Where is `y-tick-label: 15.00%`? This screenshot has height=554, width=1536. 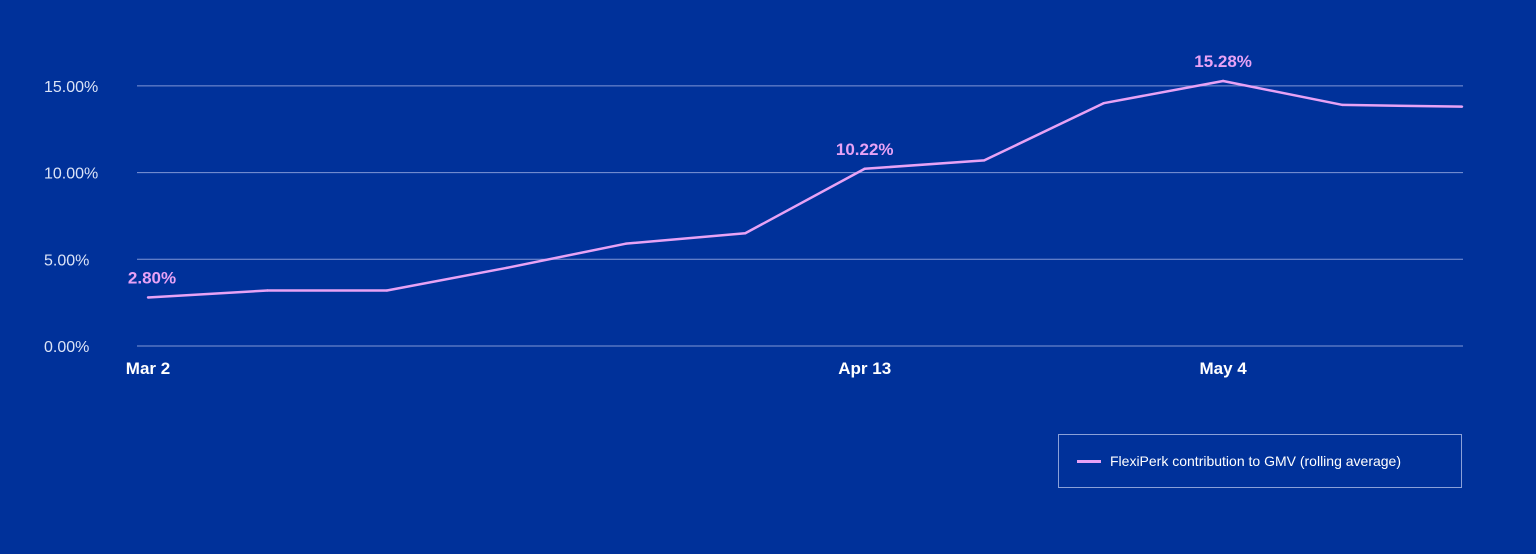 y-tick-label: 15.00% is located at coordinates (71, 87).